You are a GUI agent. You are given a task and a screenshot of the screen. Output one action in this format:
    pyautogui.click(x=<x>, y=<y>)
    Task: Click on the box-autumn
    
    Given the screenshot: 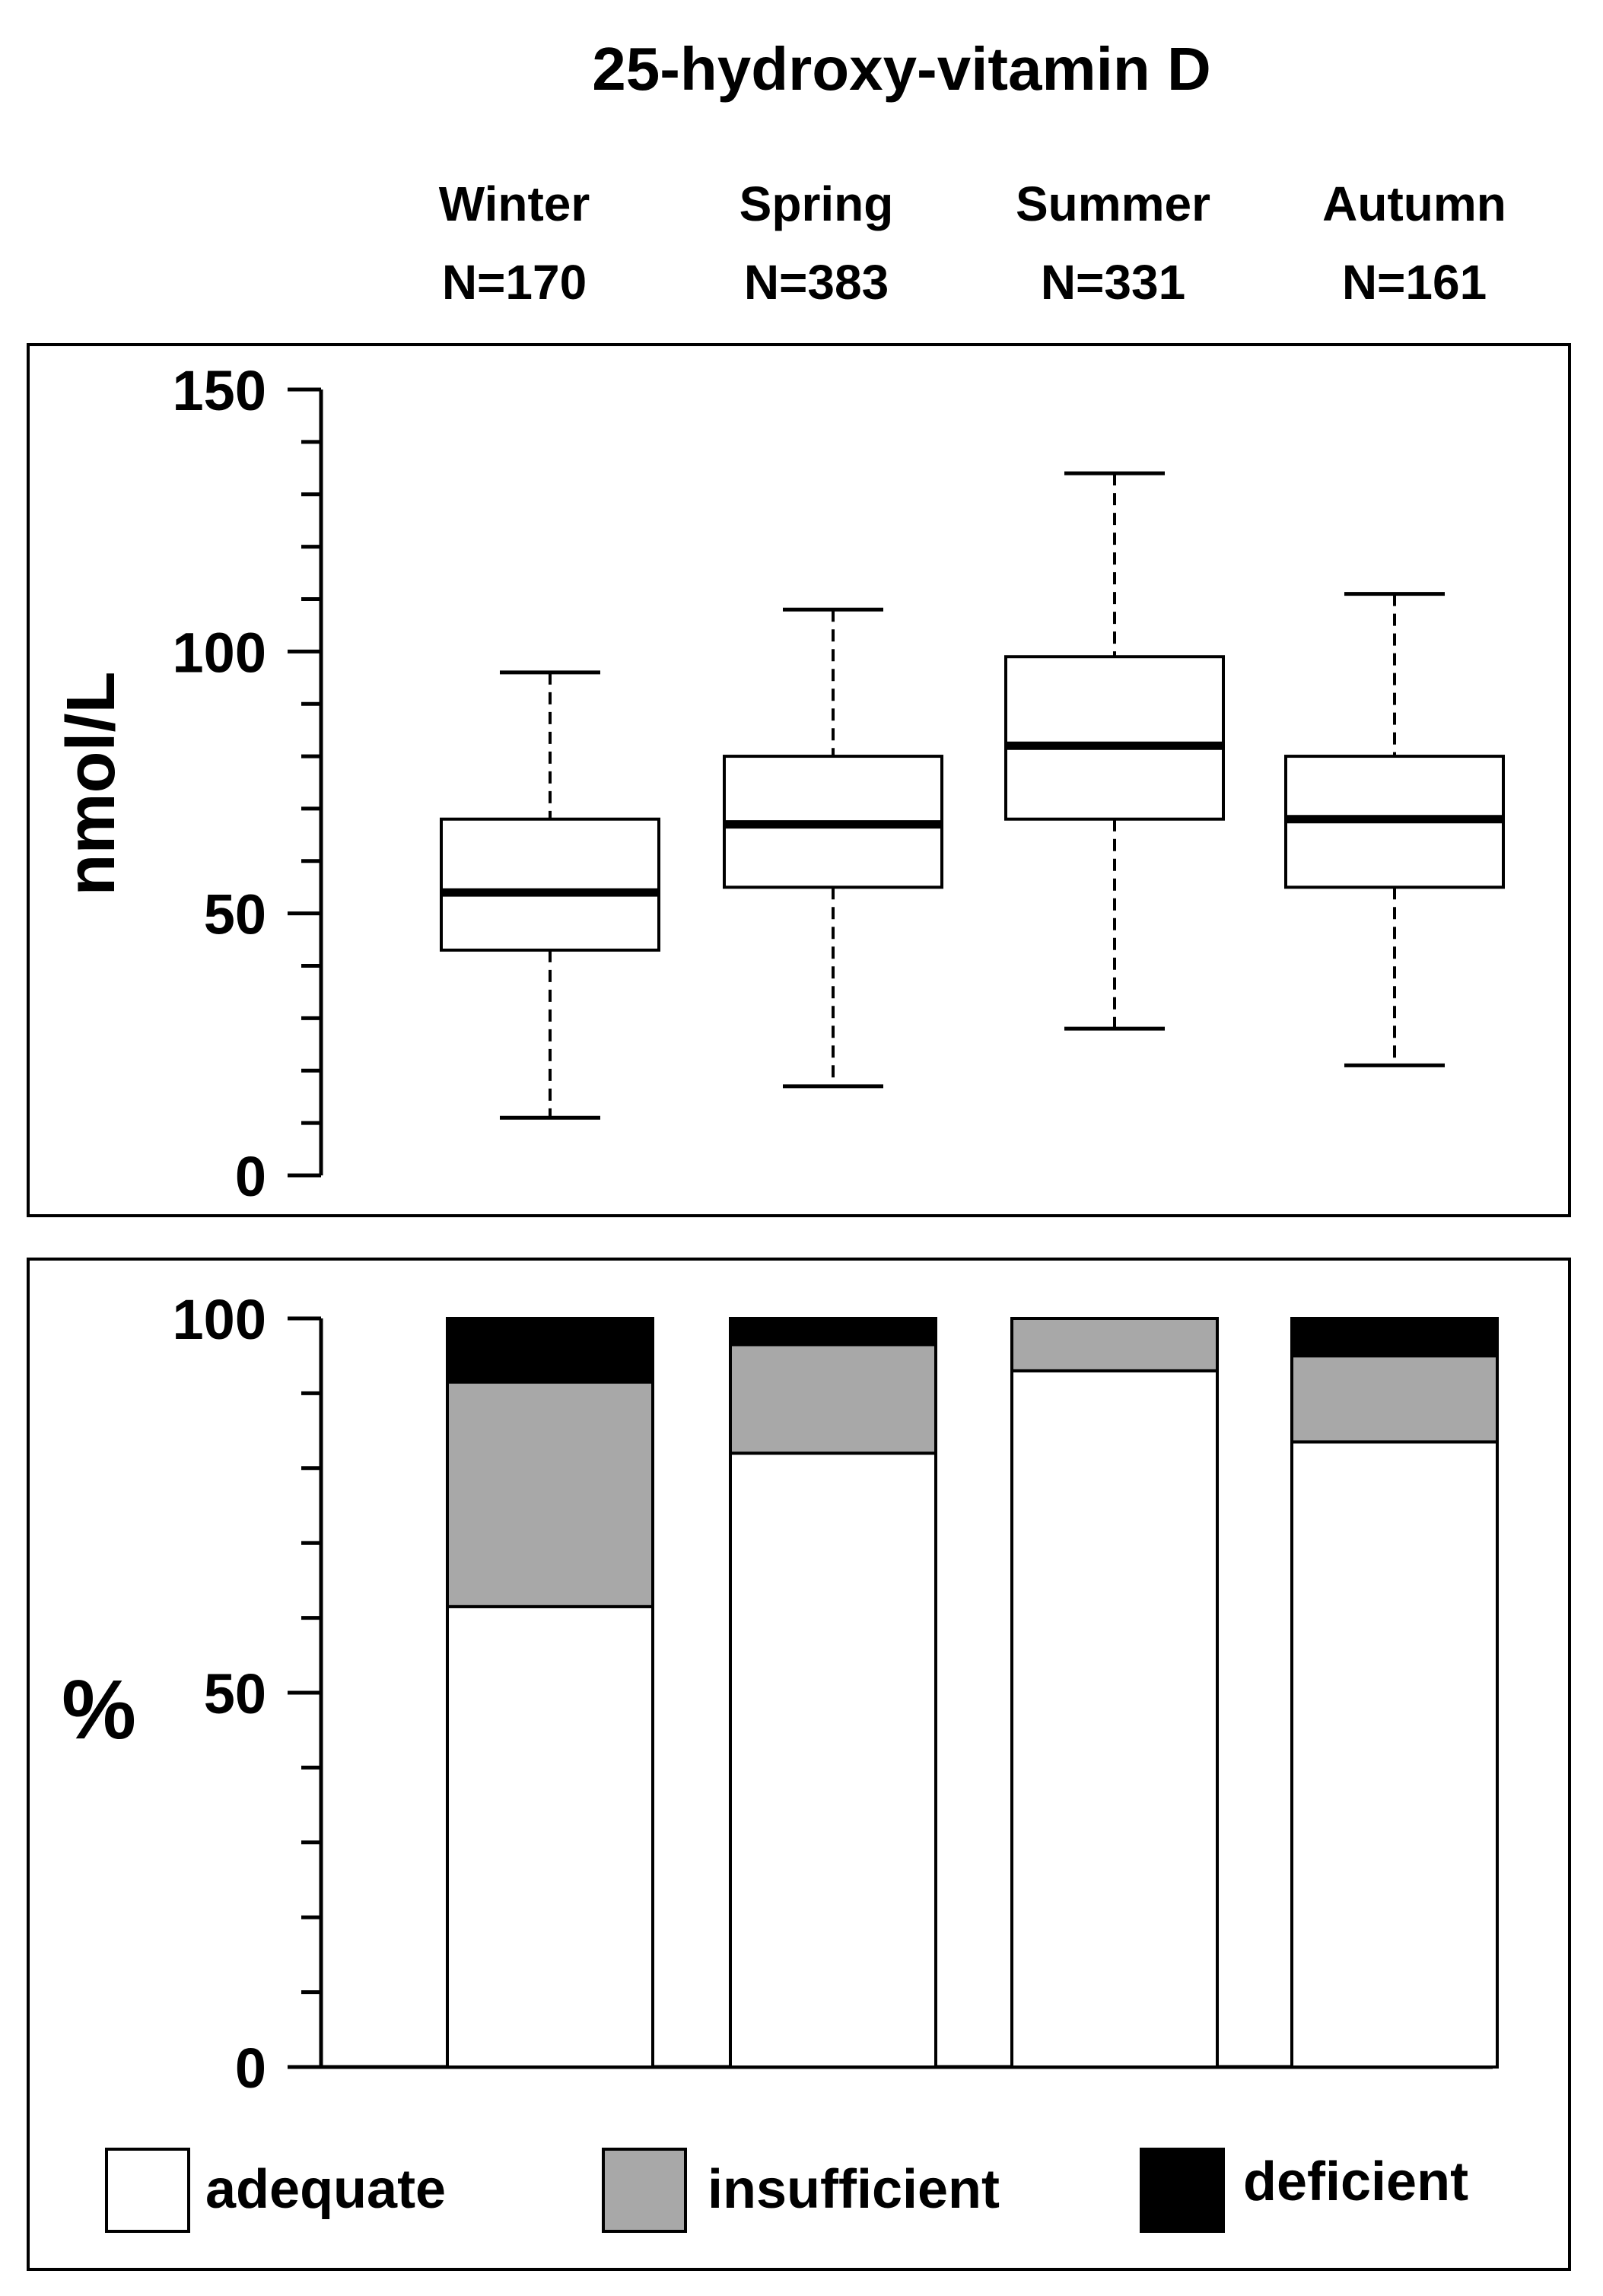 What is the action you would take?
    pyautogui.click(x=1394, y=830)
    